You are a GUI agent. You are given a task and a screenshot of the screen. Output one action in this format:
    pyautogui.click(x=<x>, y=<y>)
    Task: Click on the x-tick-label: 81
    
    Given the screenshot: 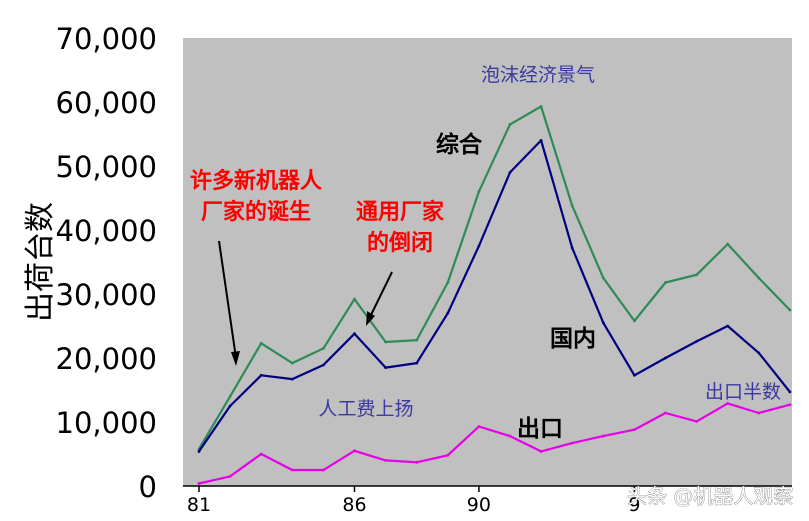 What is the action you would take?
    pyautogui.click(x=199, y=505)
    